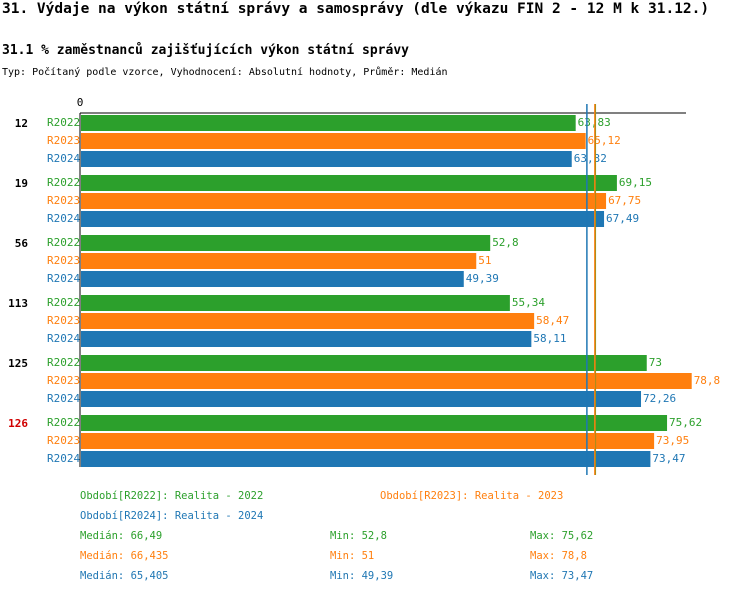  What do you see at coordinates (484, 260) in the screenshot?
I see `bar-value-label: 51` at bounding box center [484, 260].